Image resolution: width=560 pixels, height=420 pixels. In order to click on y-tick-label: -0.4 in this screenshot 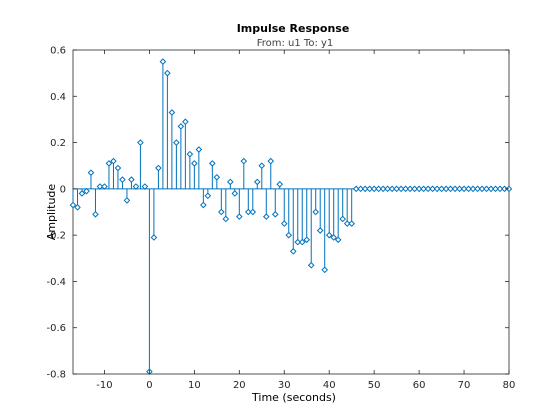, I will do `click(56, 282)`.